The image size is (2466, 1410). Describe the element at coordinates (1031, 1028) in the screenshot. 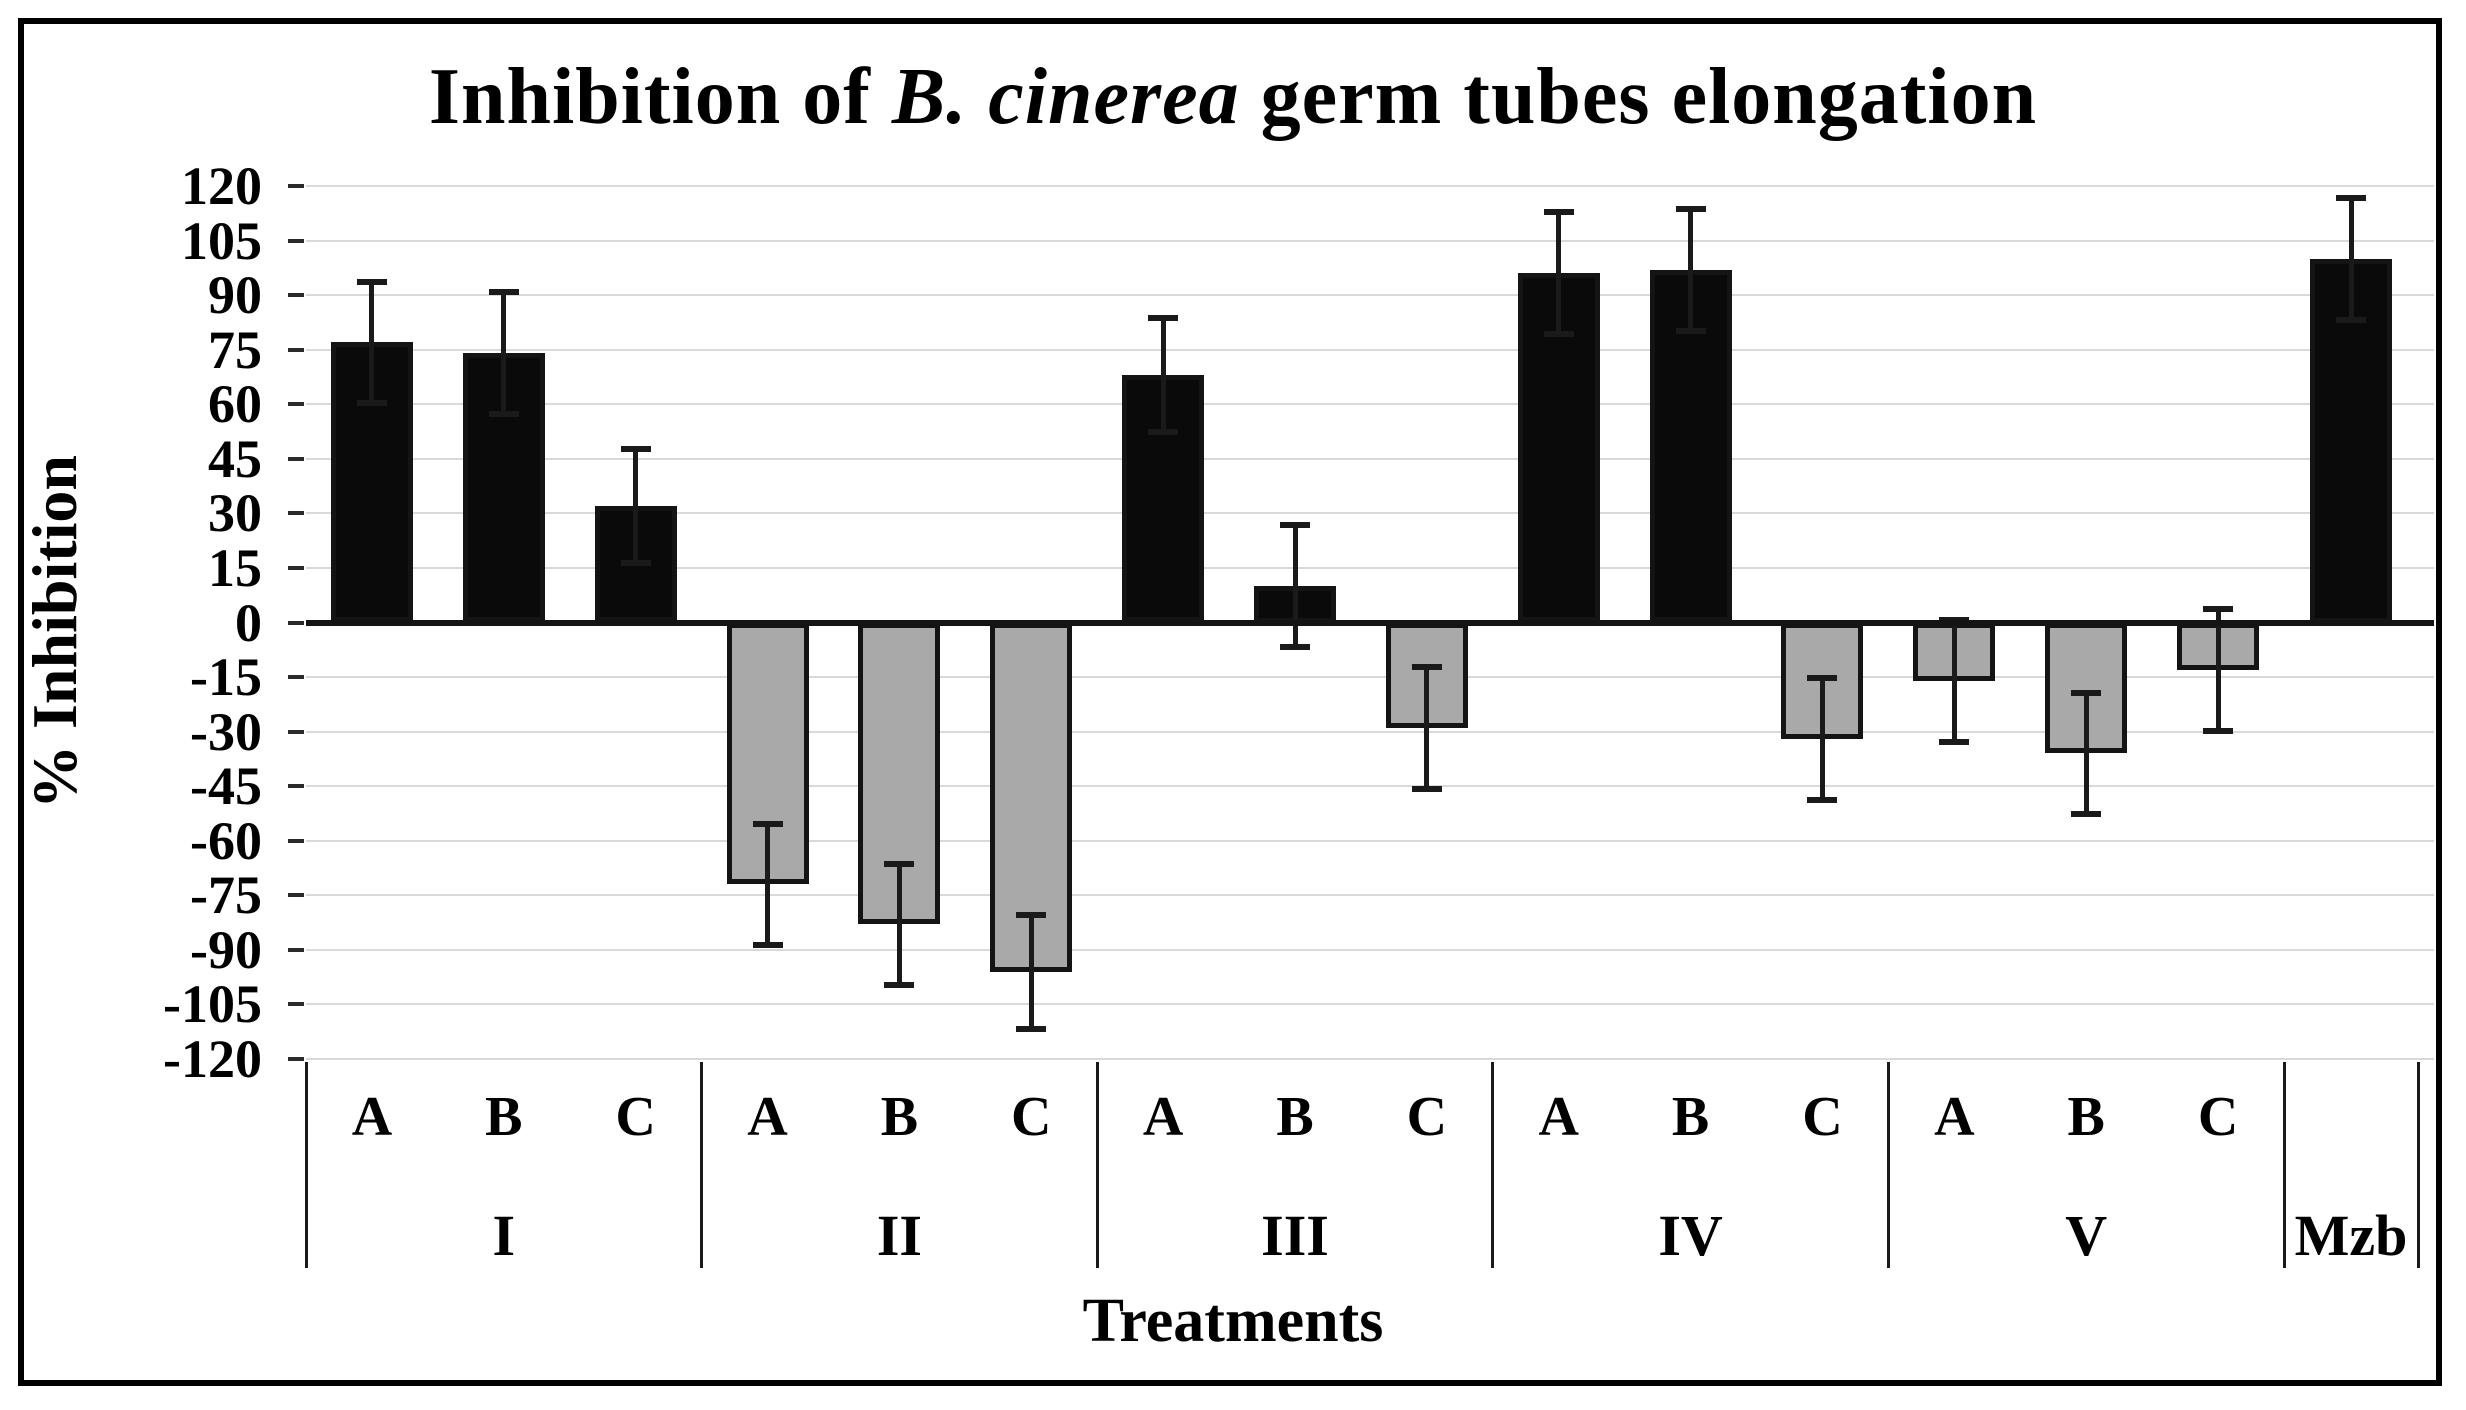

I see `error-cap-bottom-II-C` at that location.